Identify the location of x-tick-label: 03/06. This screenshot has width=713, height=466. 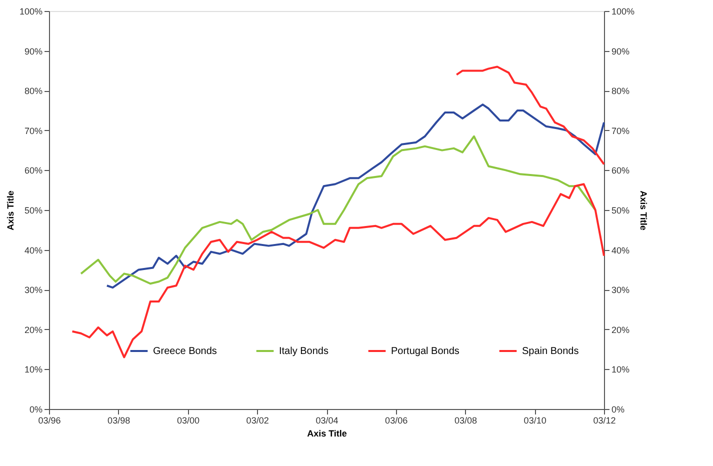
(396, 421).